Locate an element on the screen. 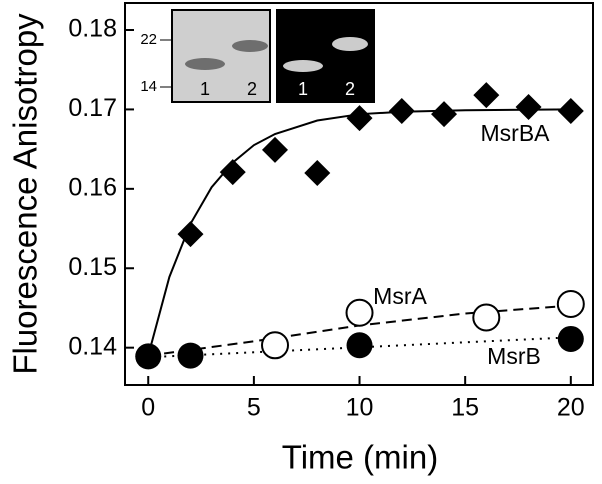 This screenshot has height=484, width=602. marker-label: 22 is located at coordinates (148, 39).